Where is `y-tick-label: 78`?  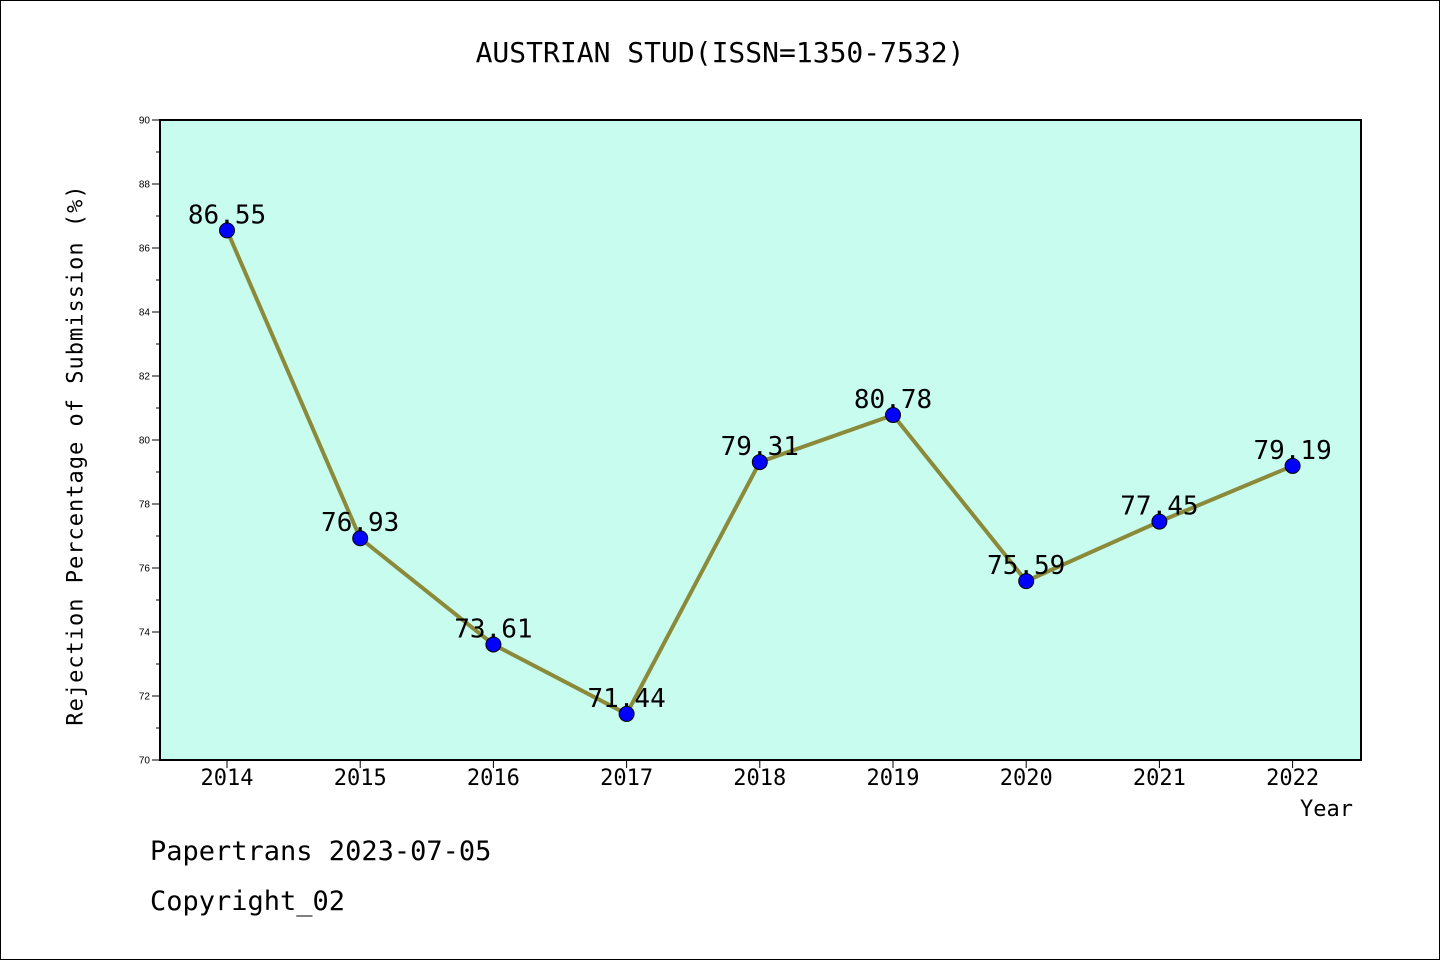 y-tick-label: 78 is located at coordinates (145, 505).